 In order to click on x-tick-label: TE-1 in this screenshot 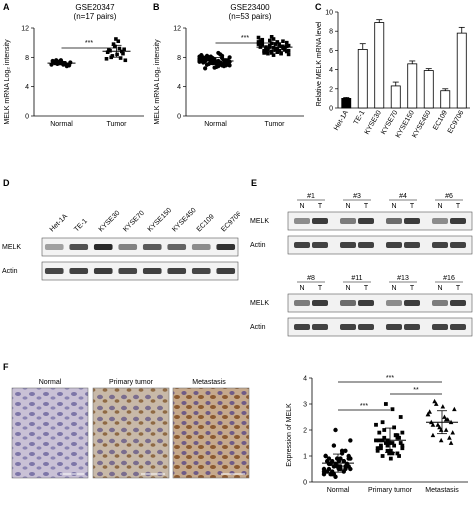, I will do `click(360, 117)`.